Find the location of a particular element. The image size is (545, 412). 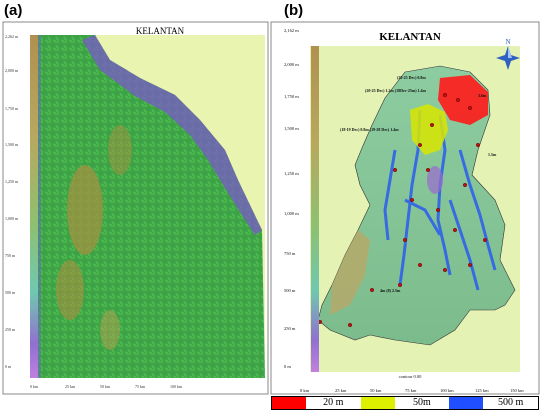

legend-label-50m: 50m is located at coordinates (422, 403).